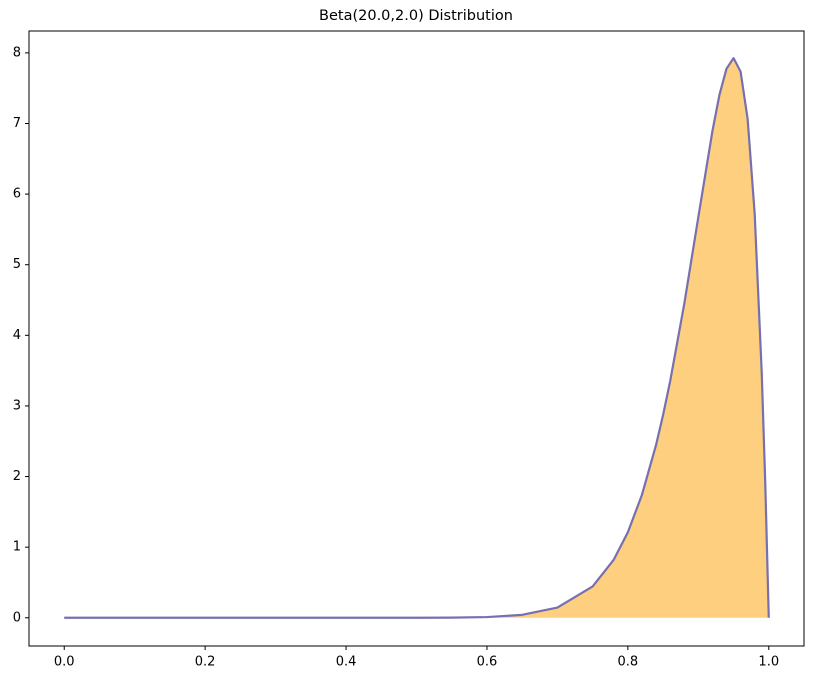 The width and height of the screenshot is (813, 684). Describe the element at coordinates (17, 617) in the screenshot. I see `y-tick-label: 0` at that location.